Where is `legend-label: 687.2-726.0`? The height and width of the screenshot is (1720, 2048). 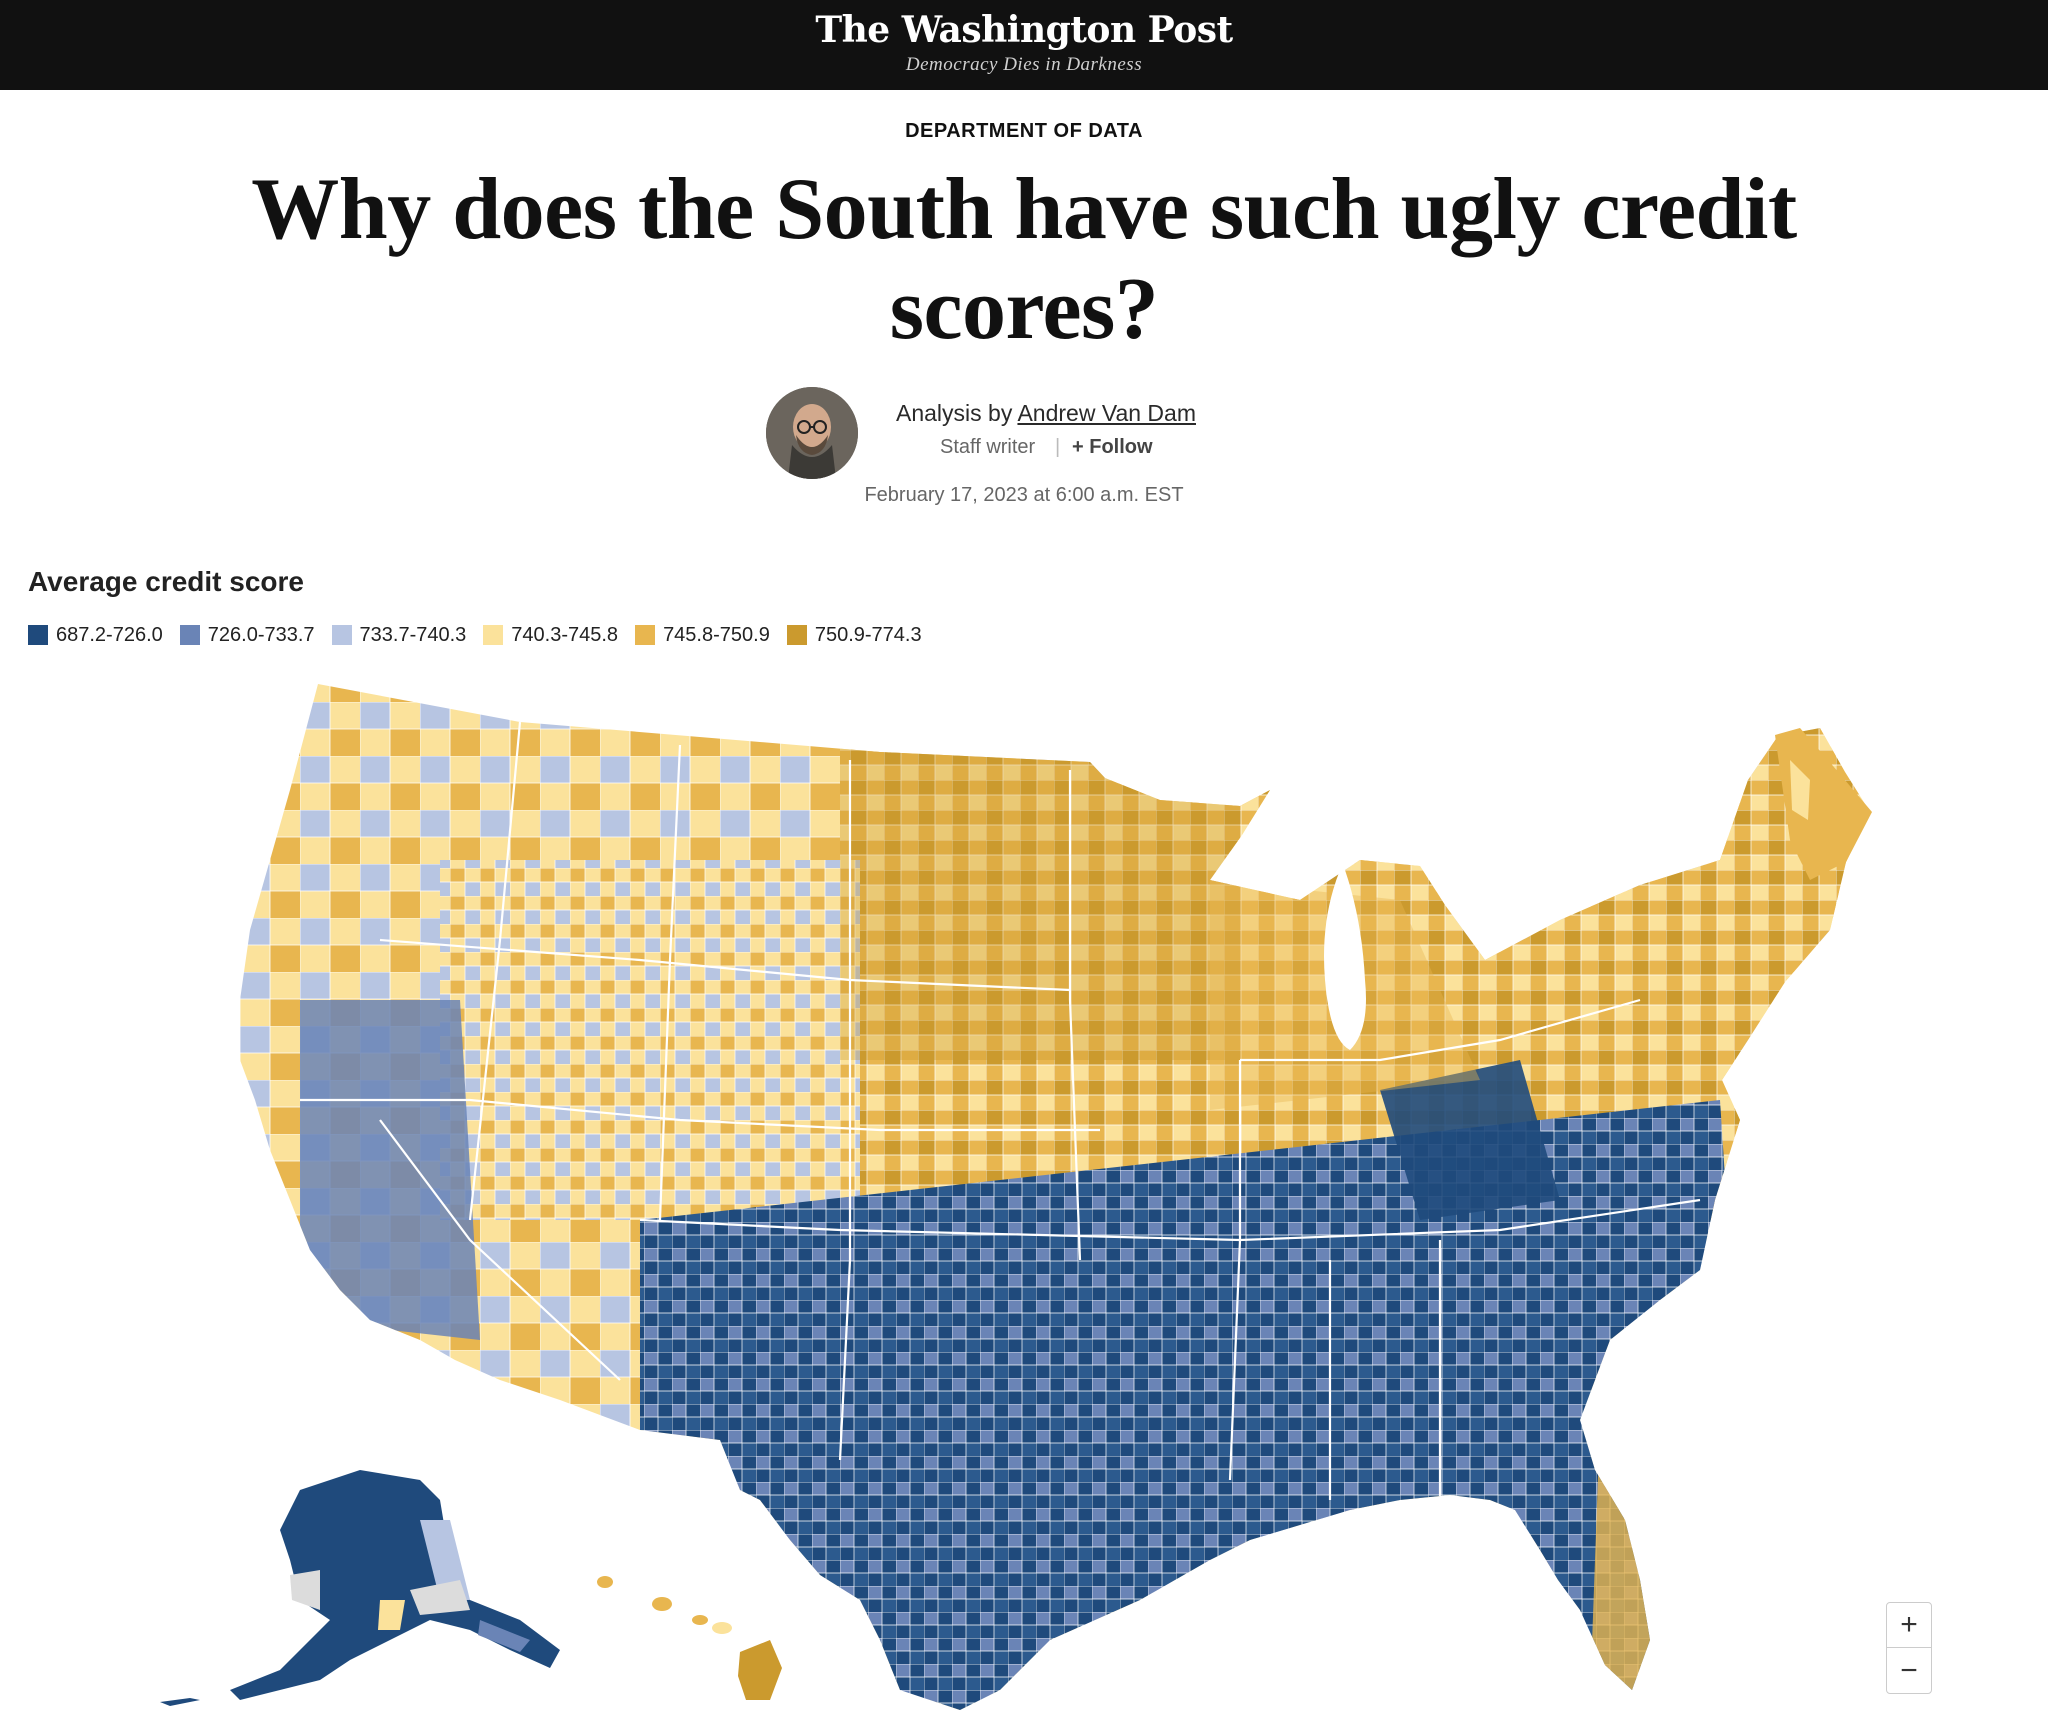 legend-label: 687.2-726.0 is located at coordinates (109, 634).